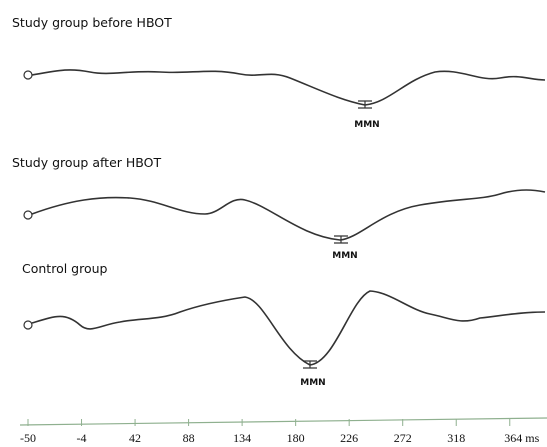  I want to click on x-tick-label: 272, so click(403, 438).